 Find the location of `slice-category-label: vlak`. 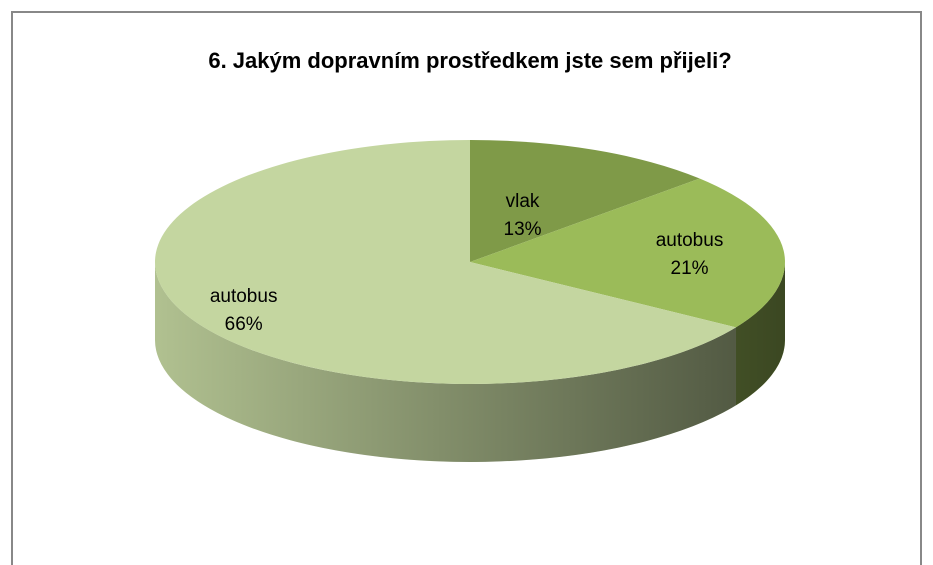

slice-category-label: vlak is located at coordinates (523, 201).